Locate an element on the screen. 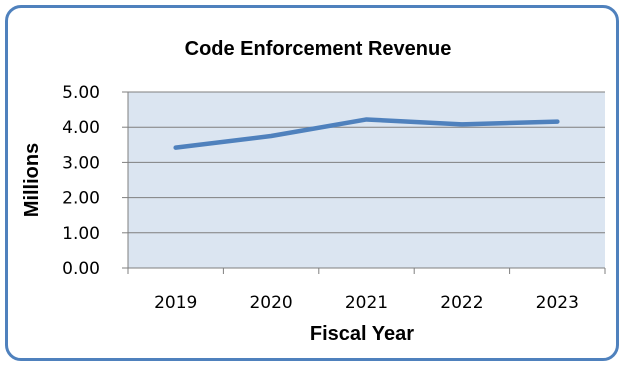  y-tick-labels: 0.00 1.00 2.00 3.00 4.00 5.00 is located at coordinates (81, 181).